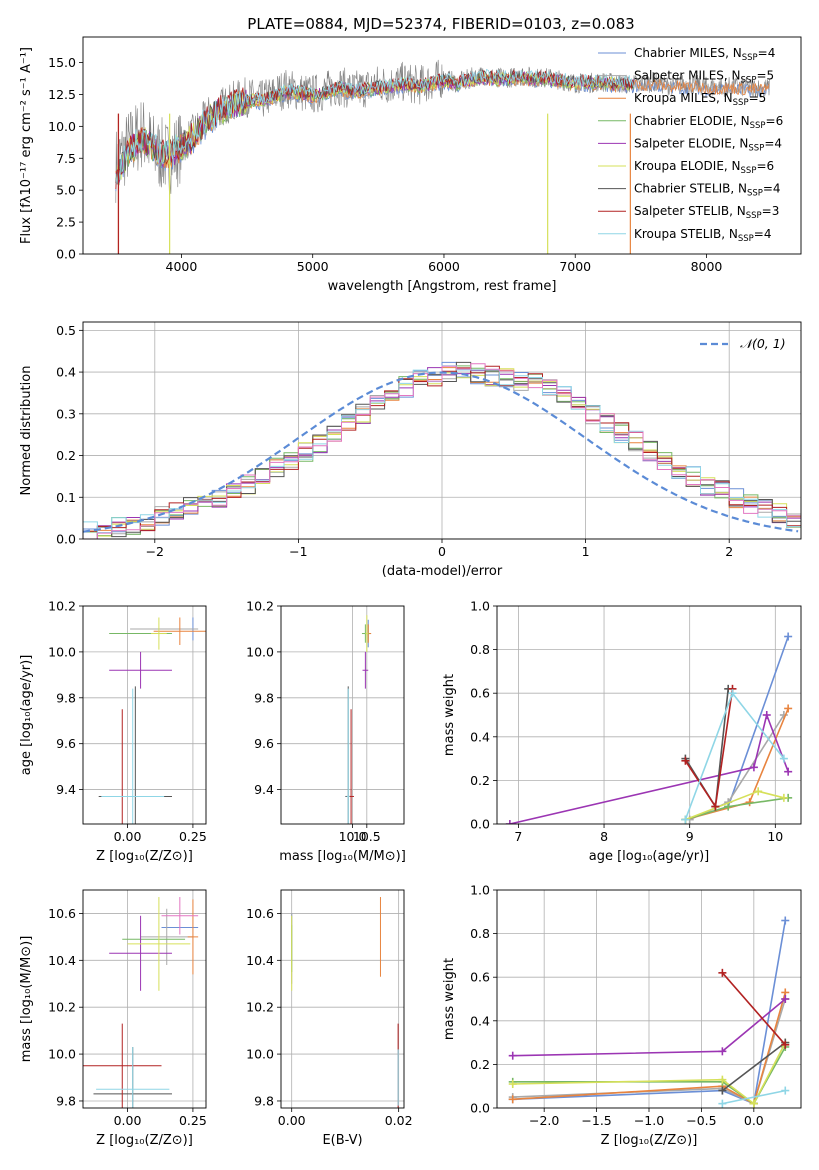  Describe the element at coordinates (66, 497) in the screenshot. I see `y-tick-label: 0.1` at that location.